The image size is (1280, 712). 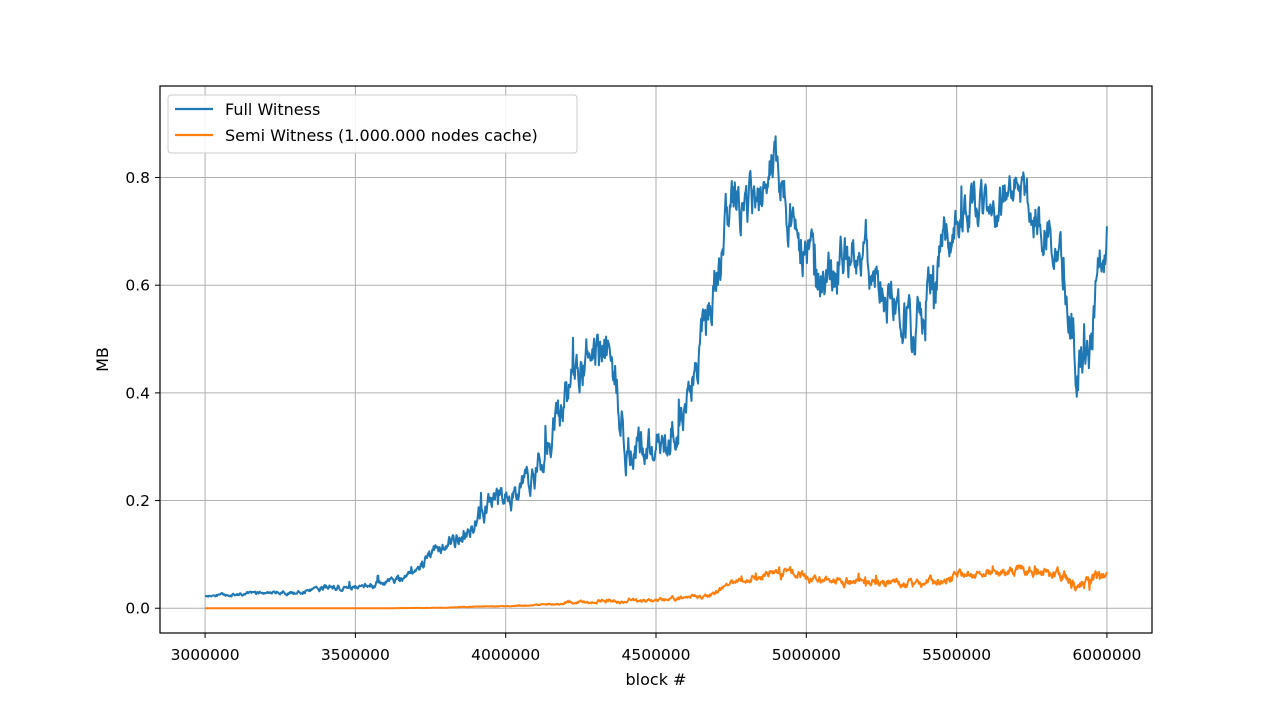 I want to click on x-tick-label: 6000000, so click(x=1106, y=655).